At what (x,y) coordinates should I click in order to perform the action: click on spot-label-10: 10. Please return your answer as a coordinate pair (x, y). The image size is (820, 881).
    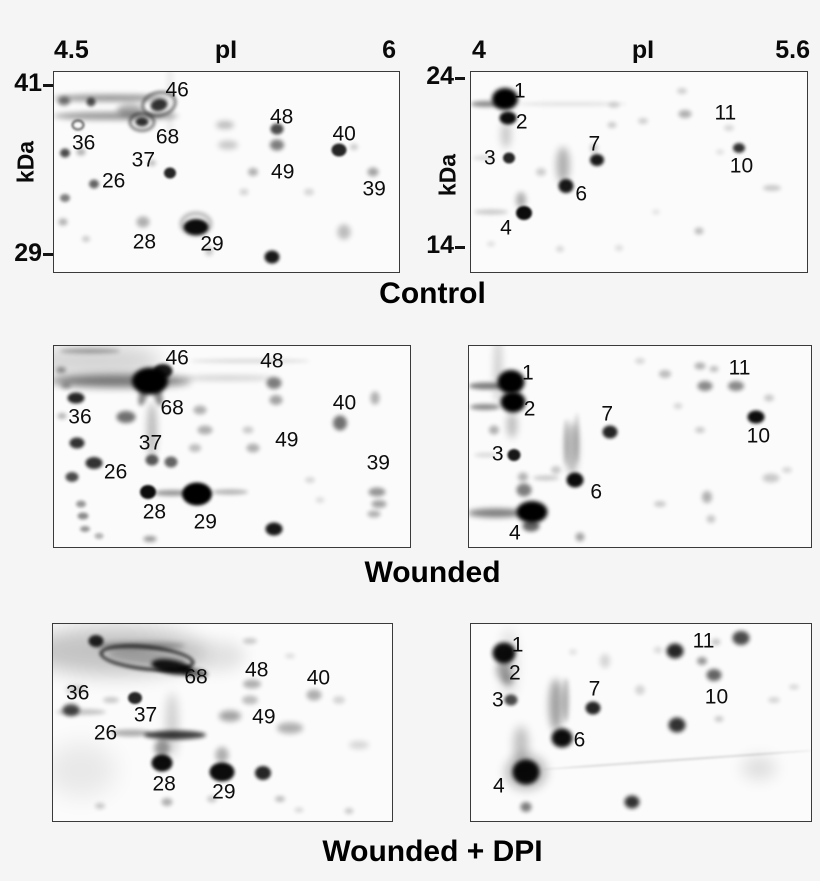
    Looking at the image, I should click on (741, 166).